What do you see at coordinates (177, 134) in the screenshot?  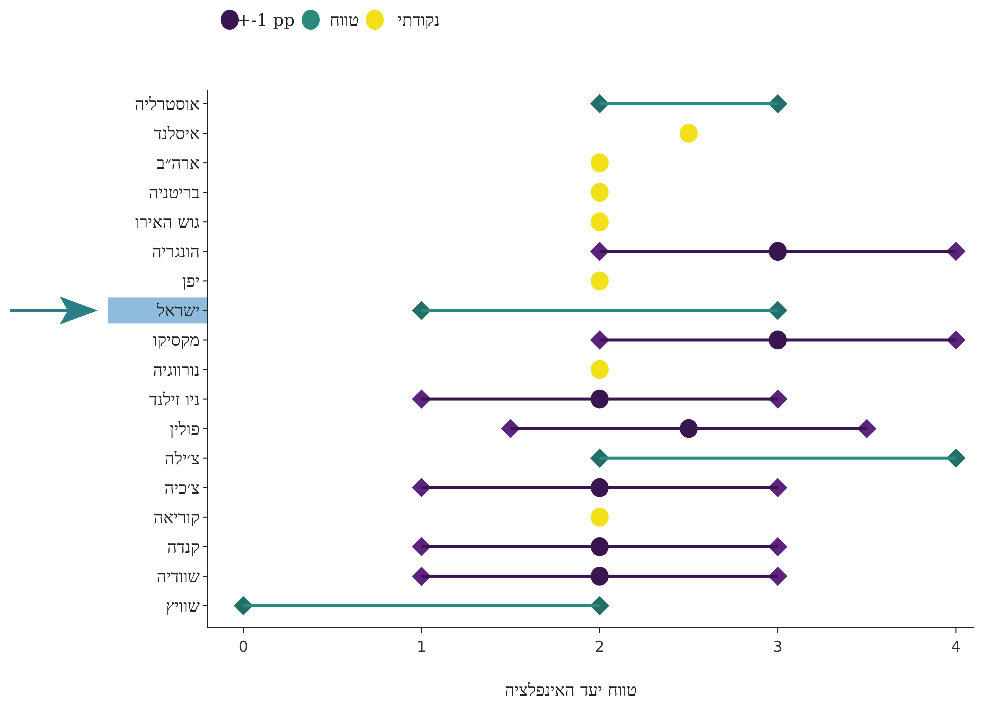 I see `y-tick-label: איסלנד` at bounding box center [177, 134].